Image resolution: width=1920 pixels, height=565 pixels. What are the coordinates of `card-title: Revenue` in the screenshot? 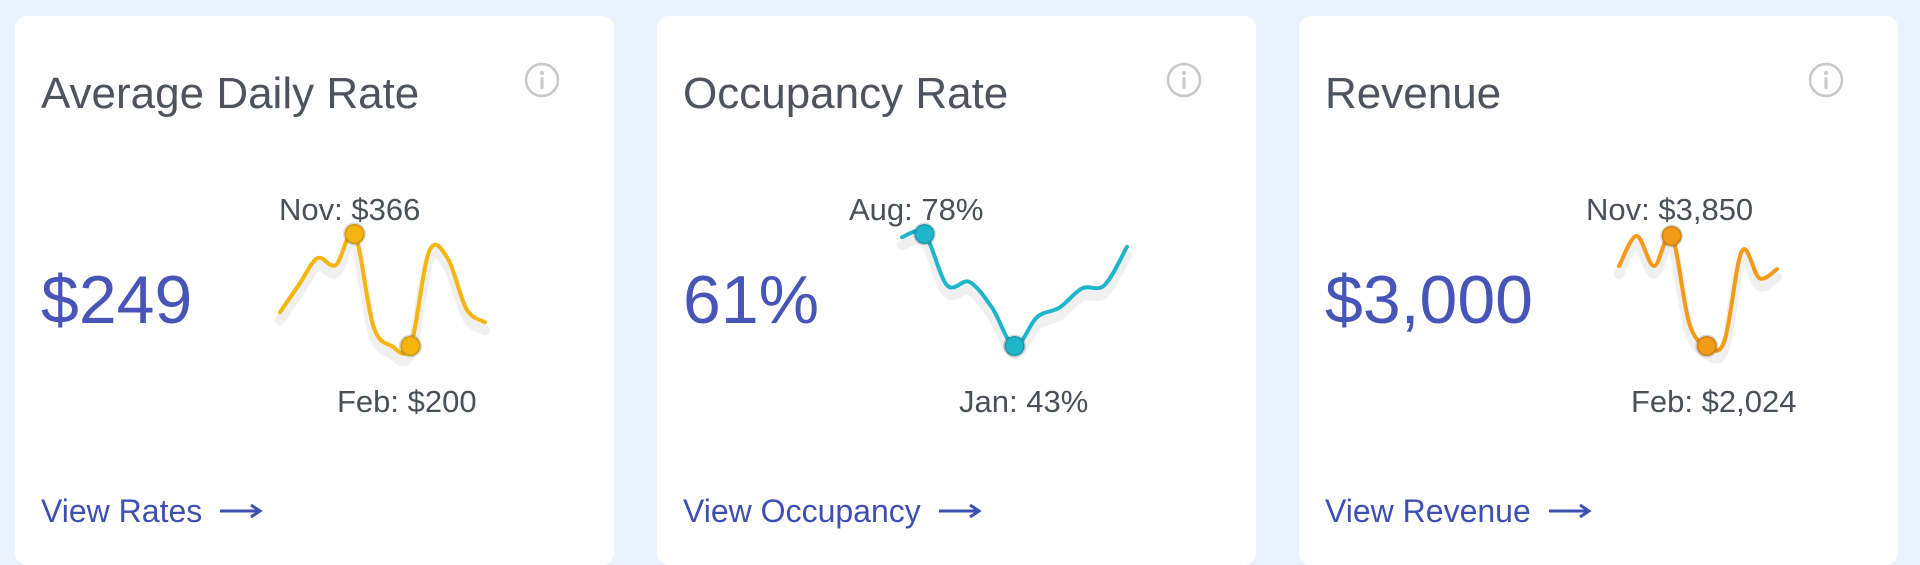 It's located at (1413, 93).